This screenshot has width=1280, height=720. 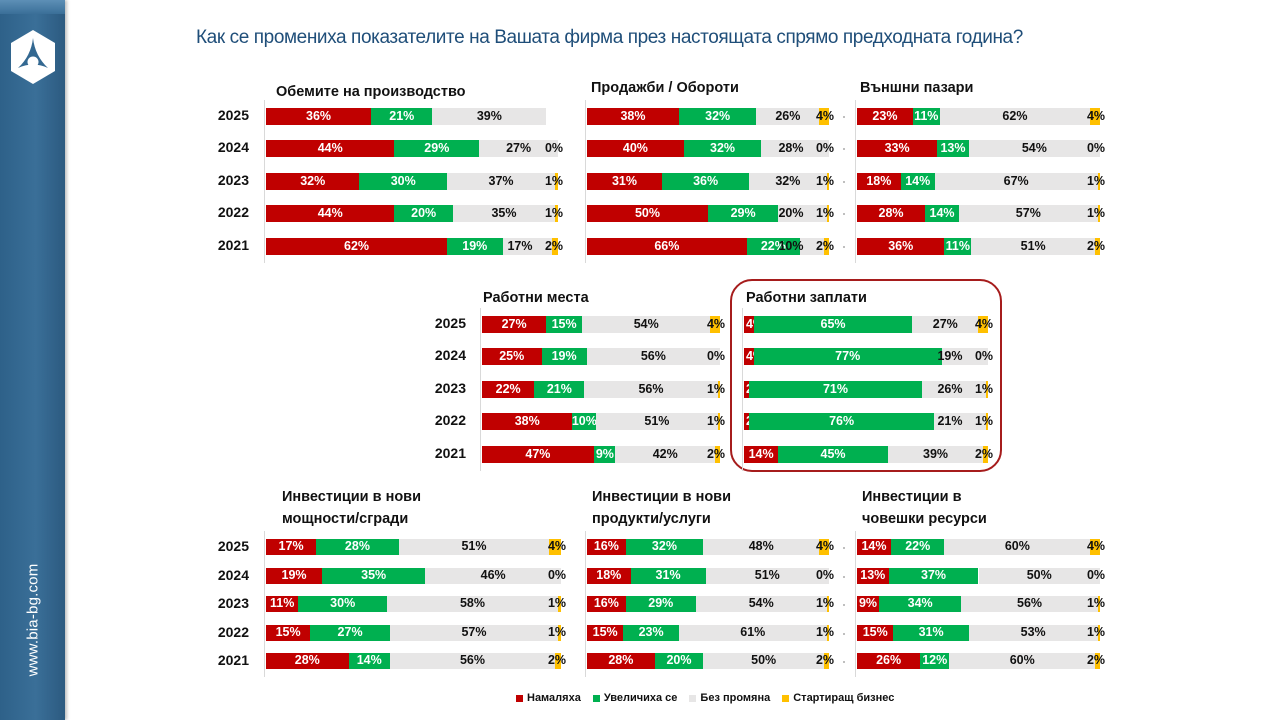 I want to click on data-label-decreased: 18%, so click(x=609, y=575).